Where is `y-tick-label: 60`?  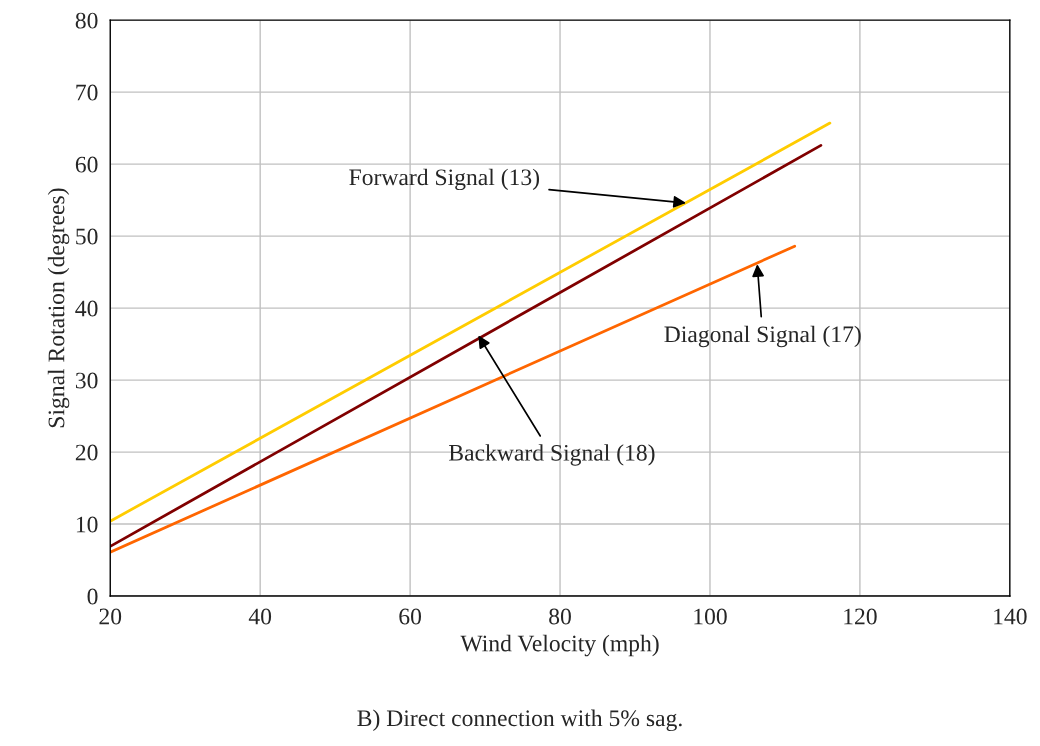
y-tick-label: 60 is located at coordinates (86, 164).